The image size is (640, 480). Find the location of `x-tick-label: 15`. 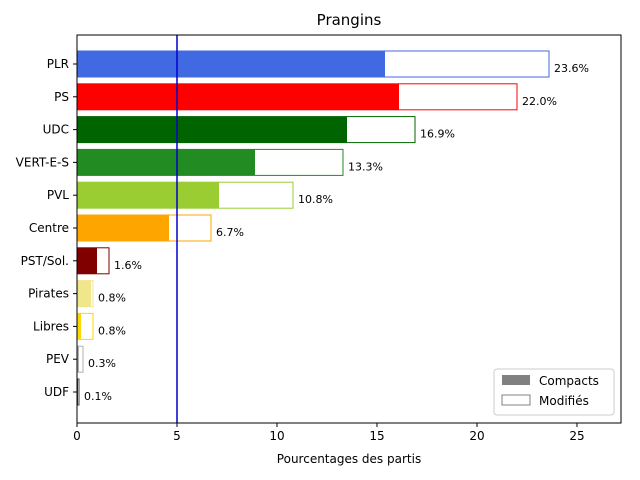

x-tick-label: 15 is located at coordinates (376, 436).